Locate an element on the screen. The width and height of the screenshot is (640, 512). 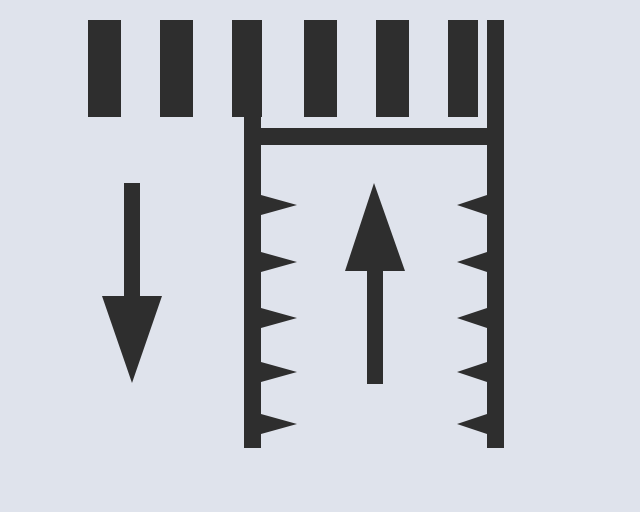
chamber-left-wall is located at coordinates (252, 280).